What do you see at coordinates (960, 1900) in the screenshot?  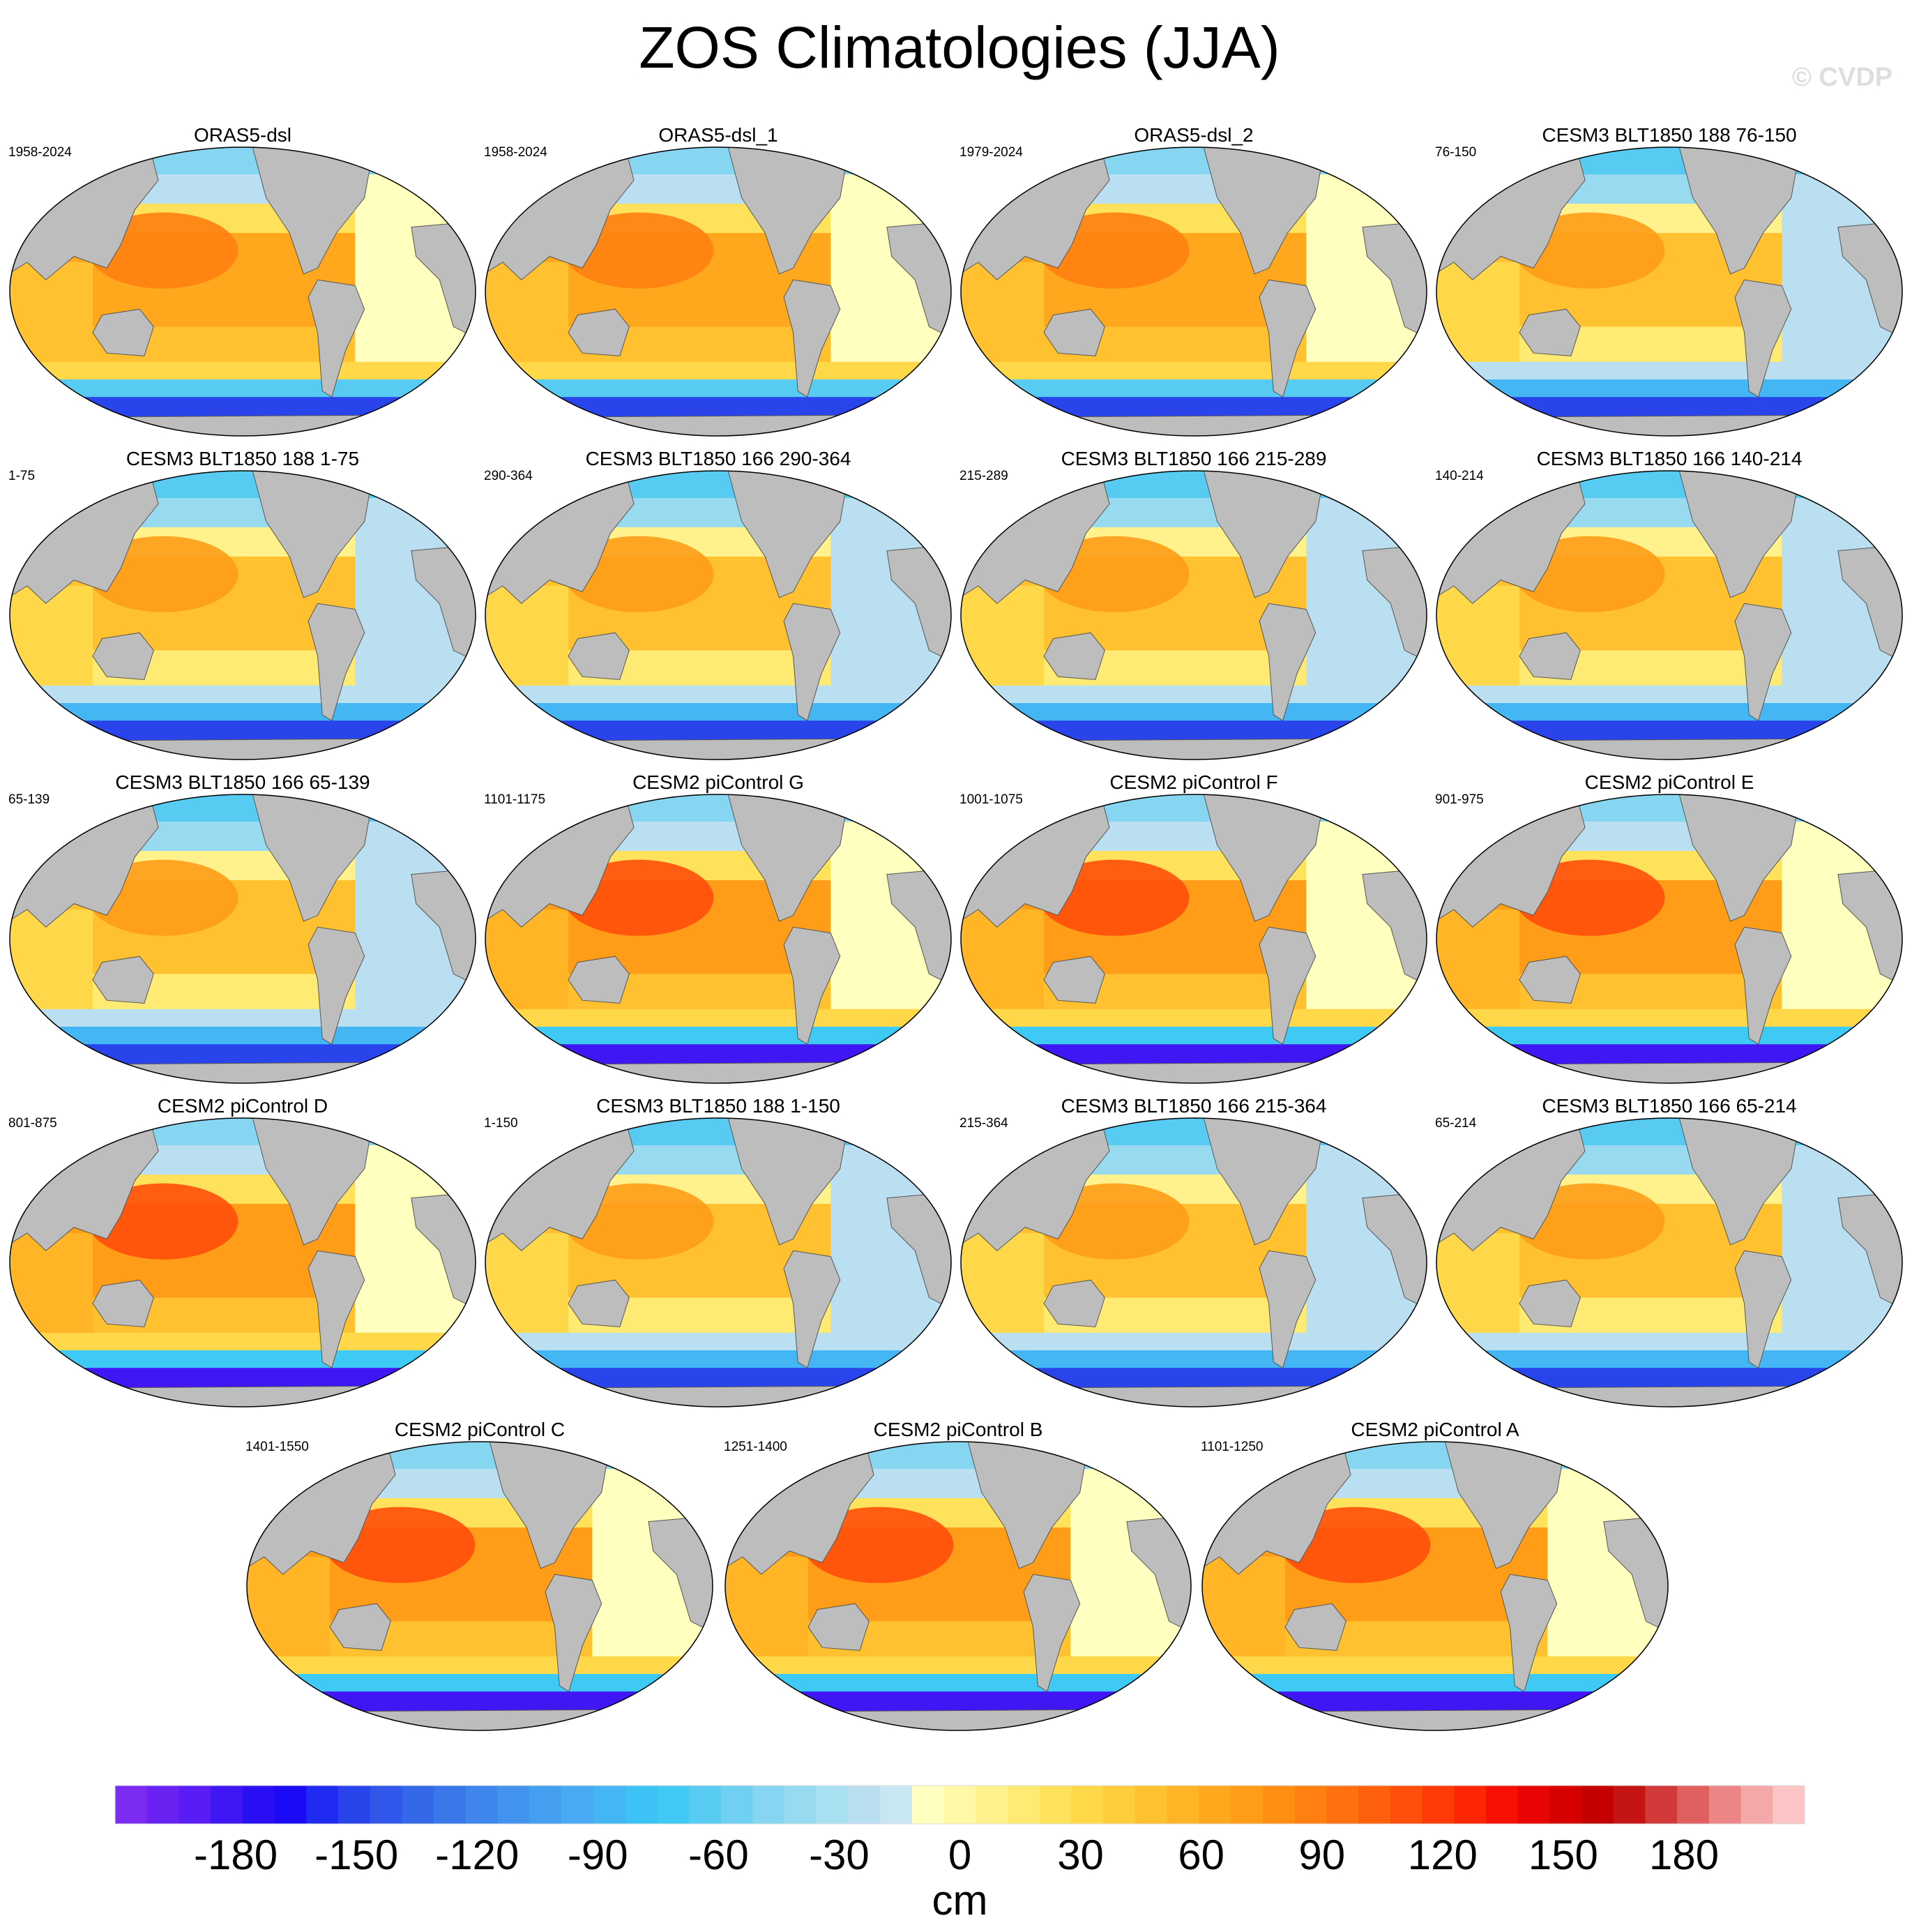 I see `colorbar-unit: cm` at bounding box center [960, 1900].